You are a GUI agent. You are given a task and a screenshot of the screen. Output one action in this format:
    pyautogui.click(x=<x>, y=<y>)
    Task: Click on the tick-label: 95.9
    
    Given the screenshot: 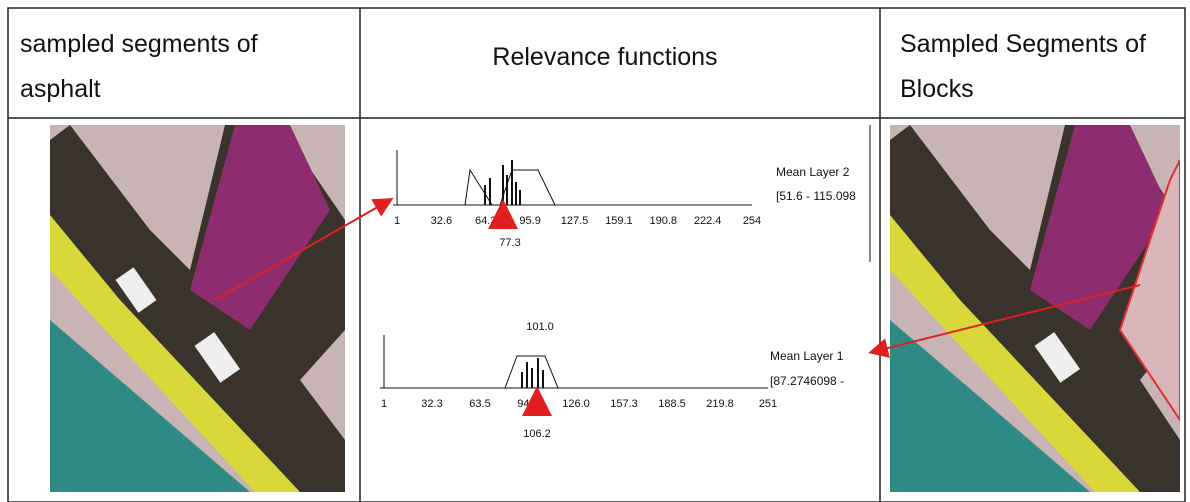 What is the action you would take?
    pyautogui.click(x=529, y=221)
    